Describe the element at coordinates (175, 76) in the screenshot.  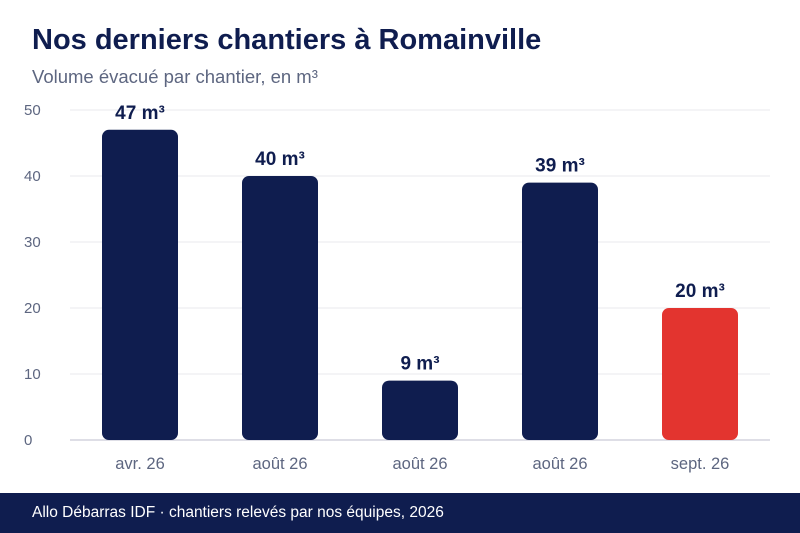
I see `chart-subtitle: Volume évacué par chantier, en m³` at that location.